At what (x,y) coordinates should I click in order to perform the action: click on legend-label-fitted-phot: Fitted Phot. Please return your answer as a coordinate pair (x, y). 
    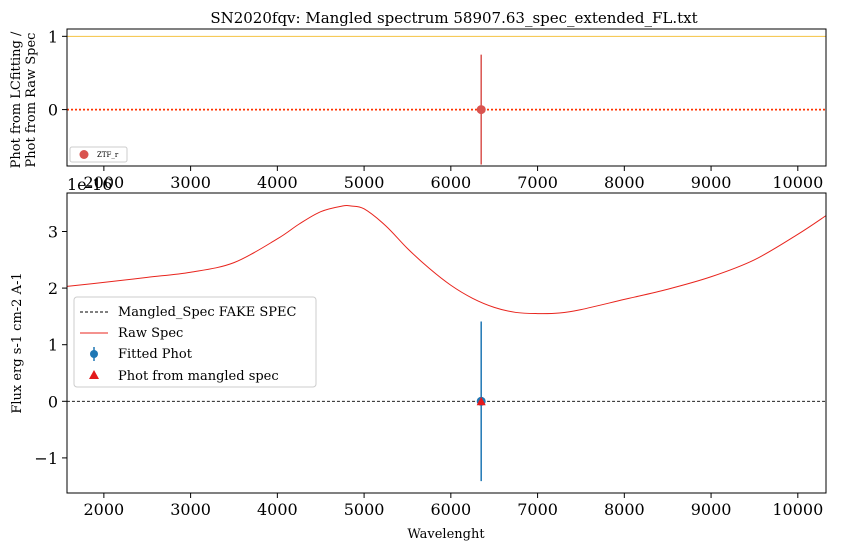
    Looking at the image, I should click on (155, 354).